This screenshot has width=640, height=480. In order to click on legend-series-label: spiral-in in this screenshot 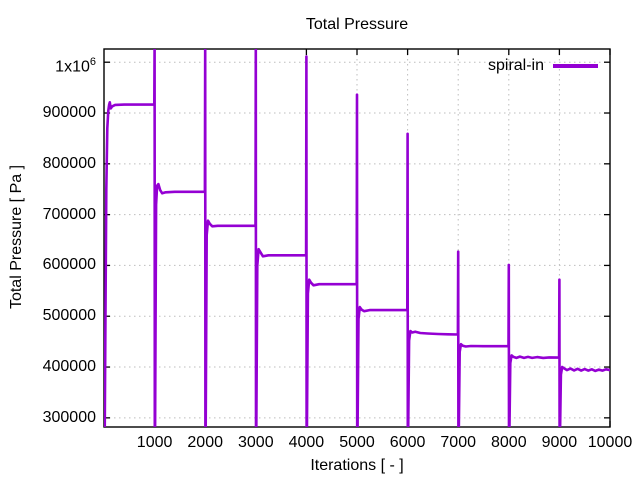, I will do `click(515, 65)`.